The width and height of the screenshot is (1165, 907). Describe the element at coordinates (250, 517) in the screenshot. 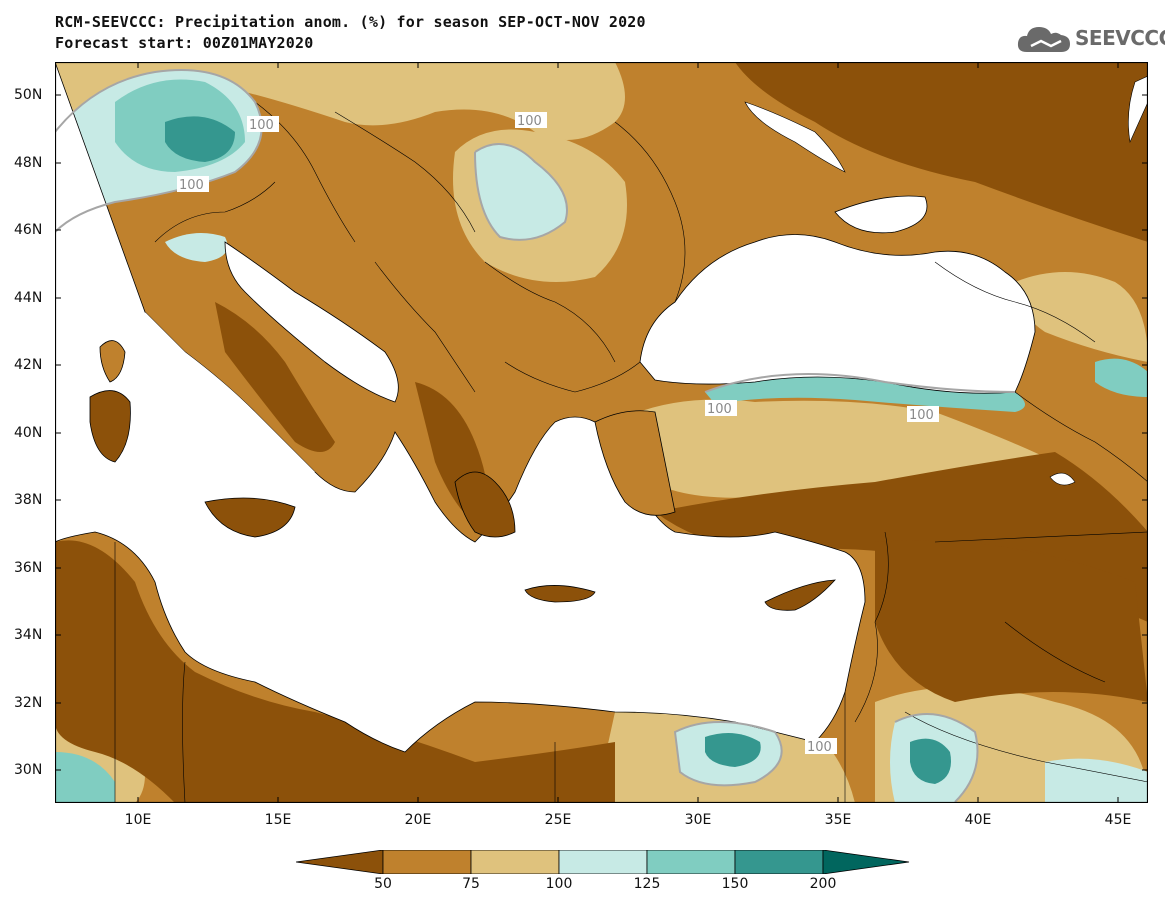

I see `sicily-island` at that location.